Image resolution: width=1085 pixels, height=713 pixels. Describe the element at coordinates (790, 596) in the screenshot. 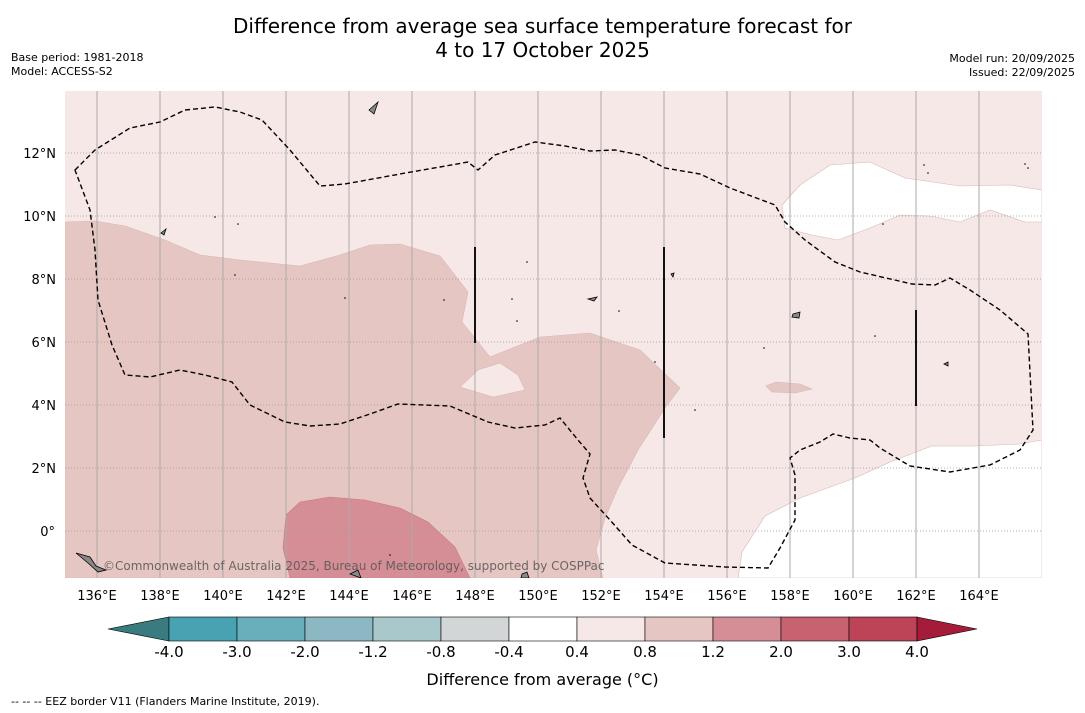

I see `lon-label: 158°E` at that location.